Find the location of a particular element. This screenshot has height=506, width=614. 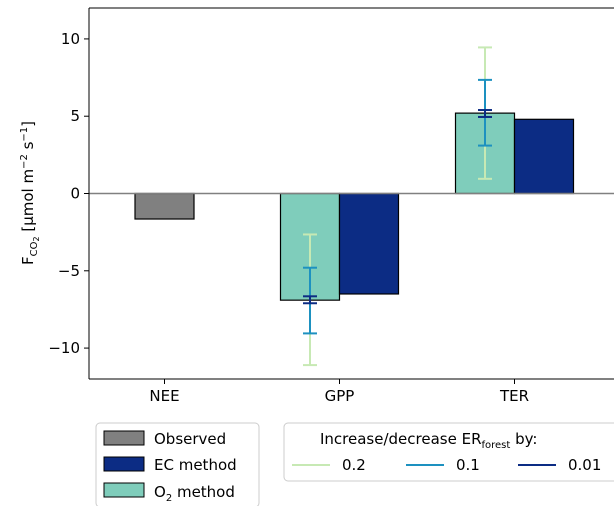

y-axis: −10 −5 0 5 10 is located at coordinates (68, 193).